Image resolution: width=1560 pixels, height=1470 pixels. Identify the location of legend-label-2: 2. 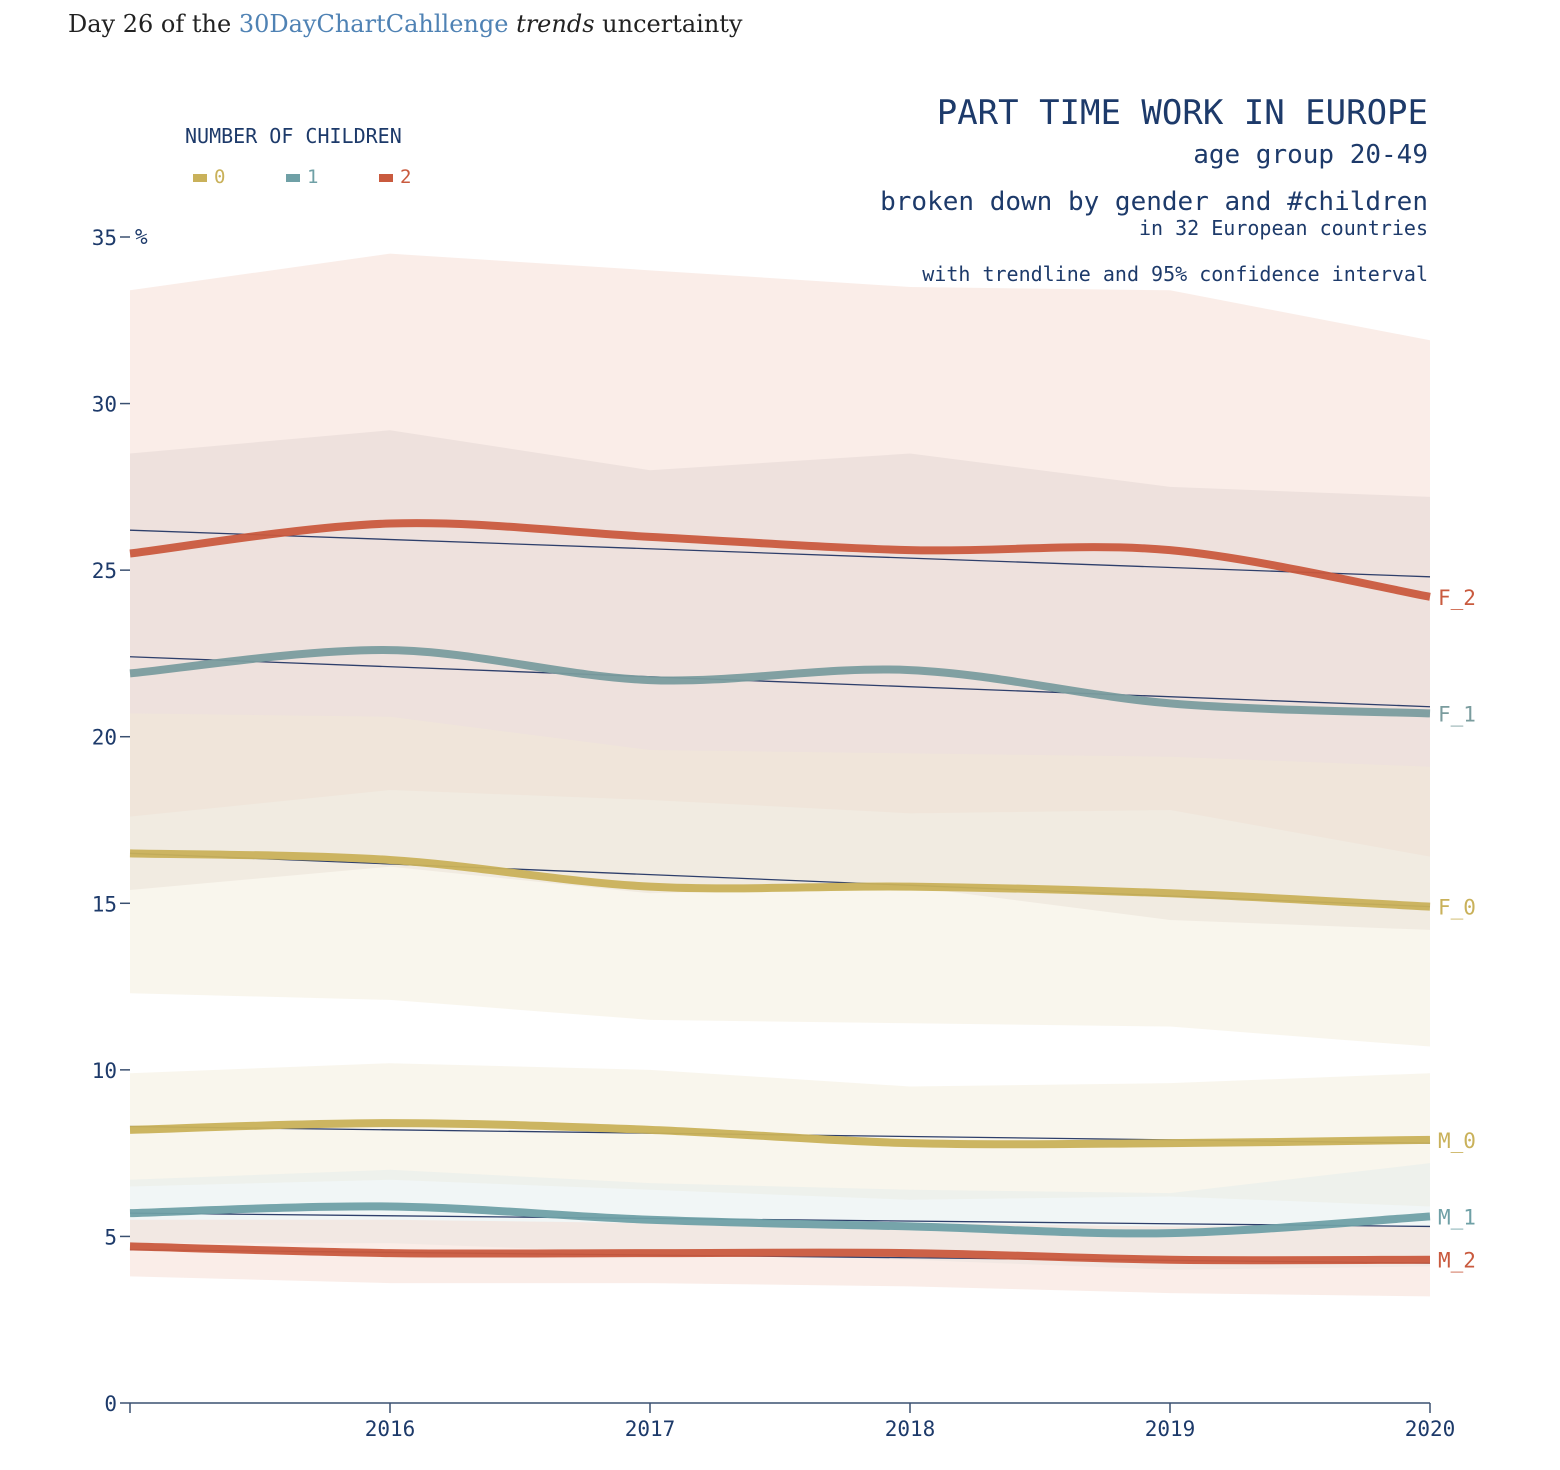
(405, 177).